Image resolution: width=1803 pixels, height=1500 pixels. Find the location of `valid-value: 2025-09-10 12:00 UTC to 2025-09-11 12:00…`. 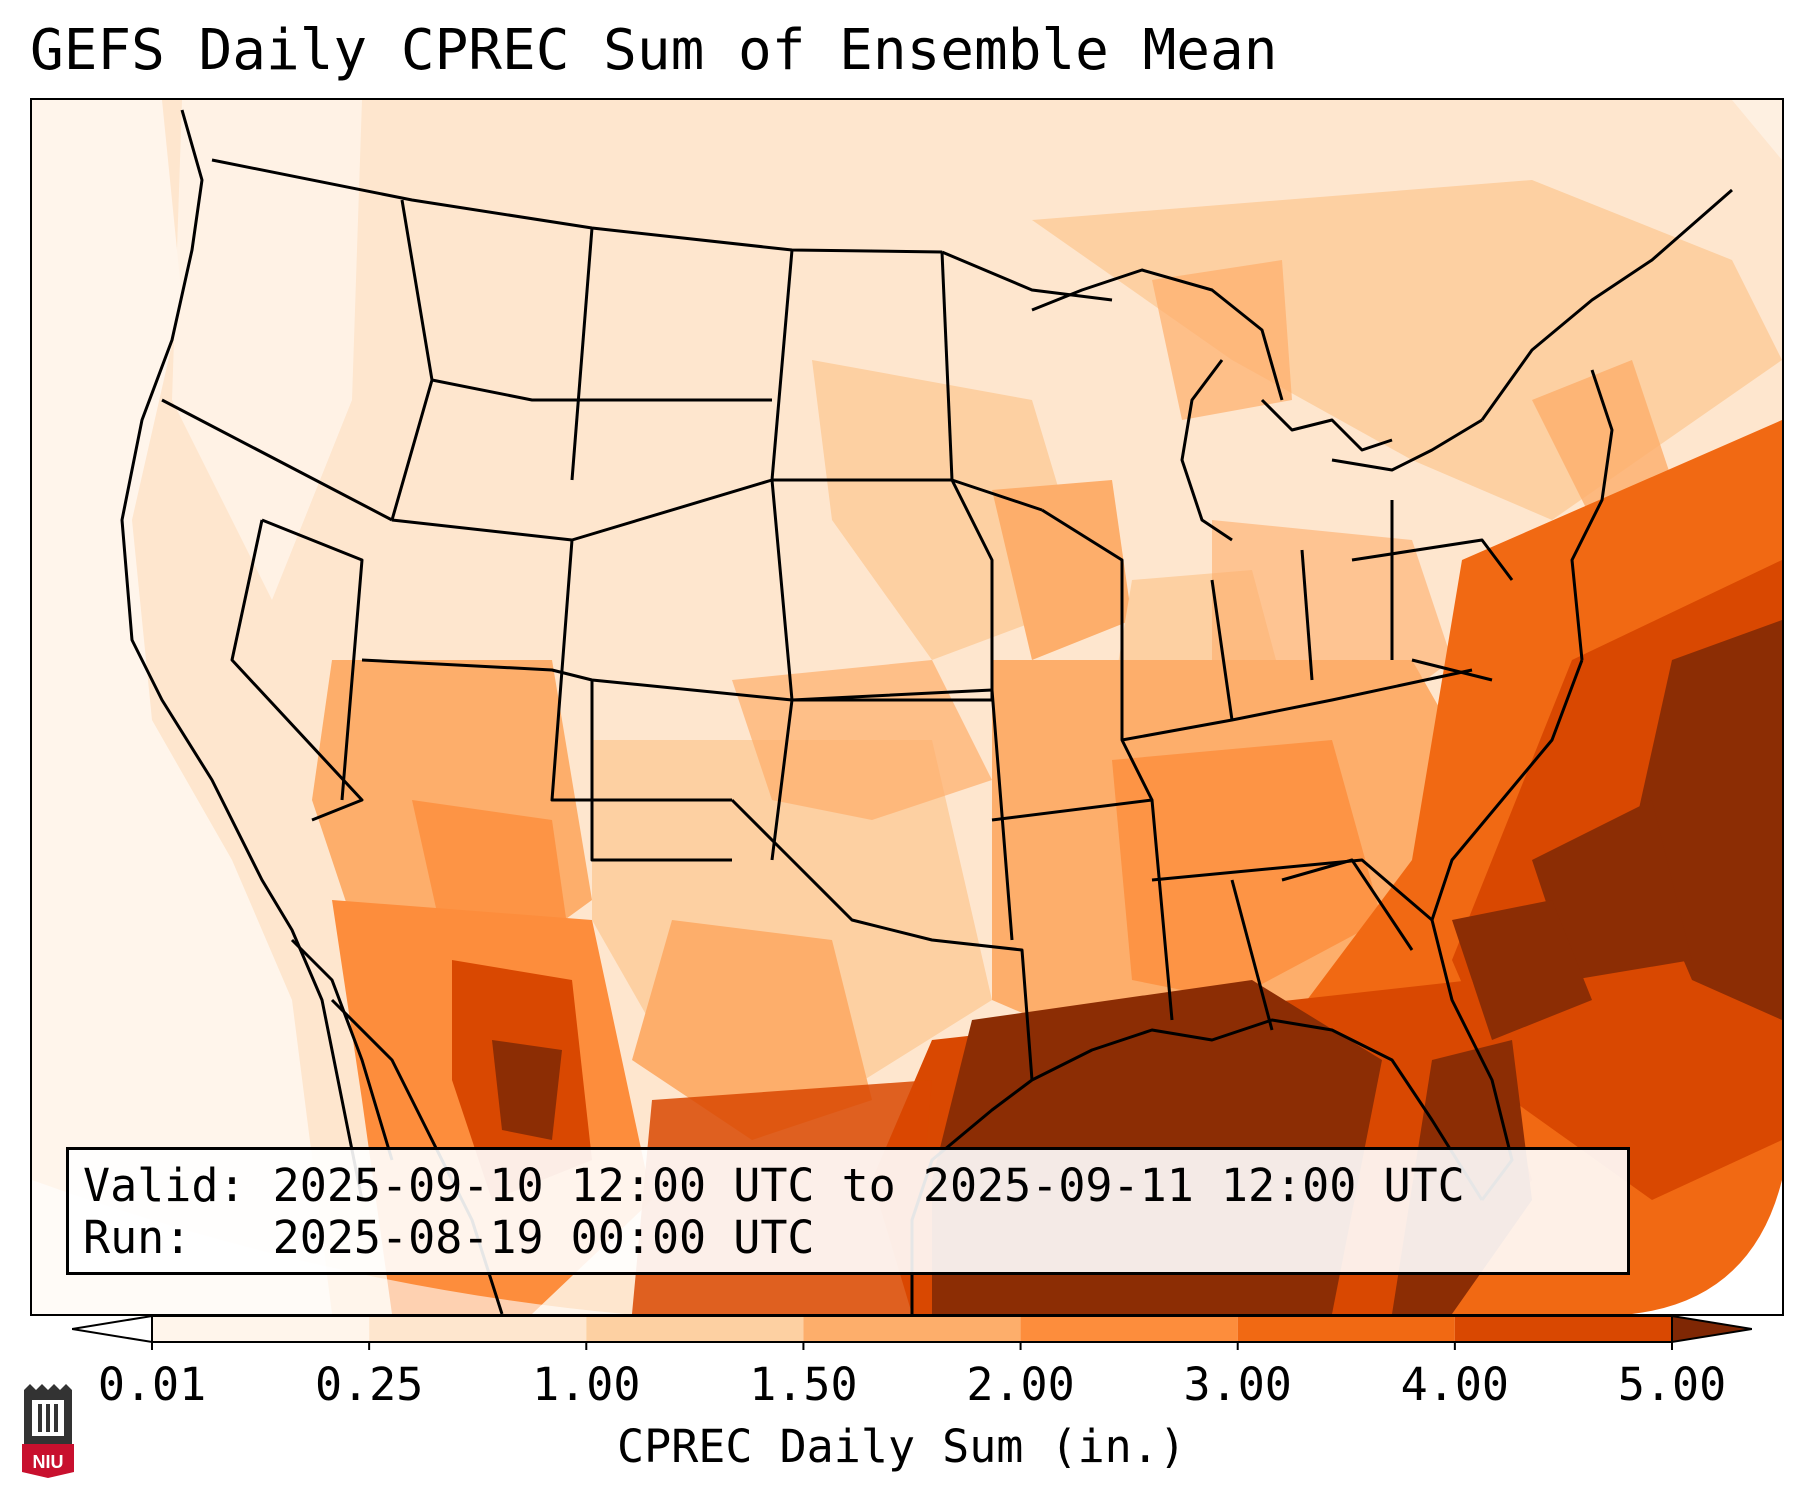

valid-value: 2025-09-10 12:00 UTC to 2025-09-11 12:00… is located at coordinates (868, 1185).